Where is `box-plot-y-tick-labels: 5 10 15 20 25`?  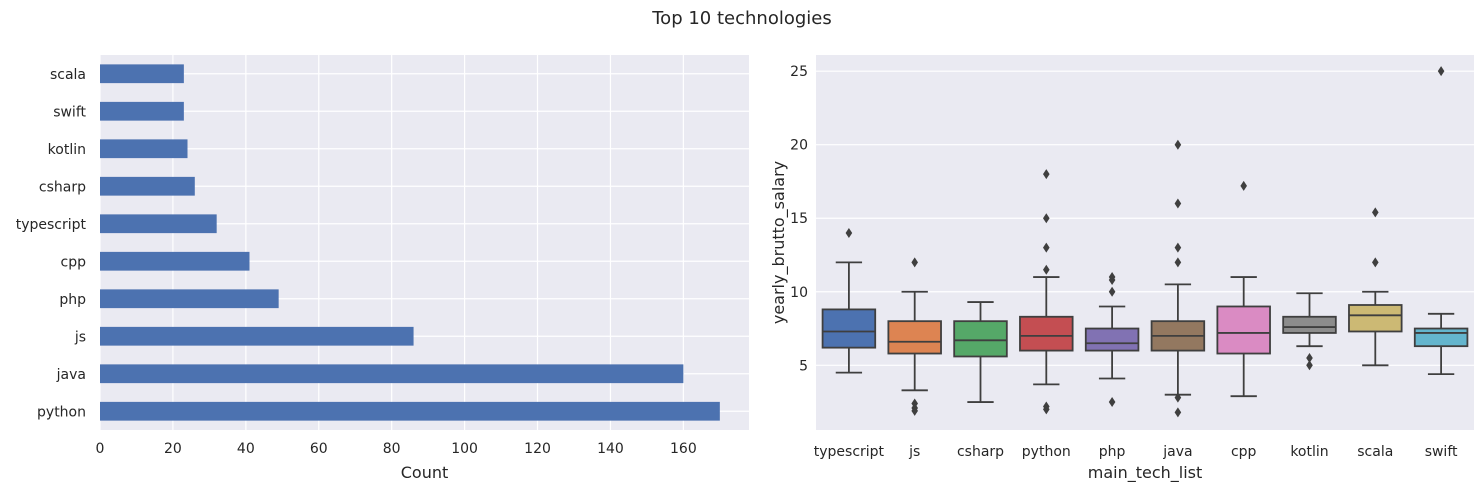 box-plot-y-tick-labels: 5 10 15 20 25 is located at coordinates (799, 219).